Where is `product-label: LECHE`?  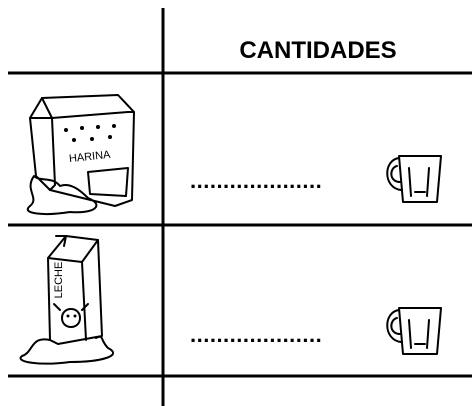
product-label: LECHE is located at coordinates (59, 280).